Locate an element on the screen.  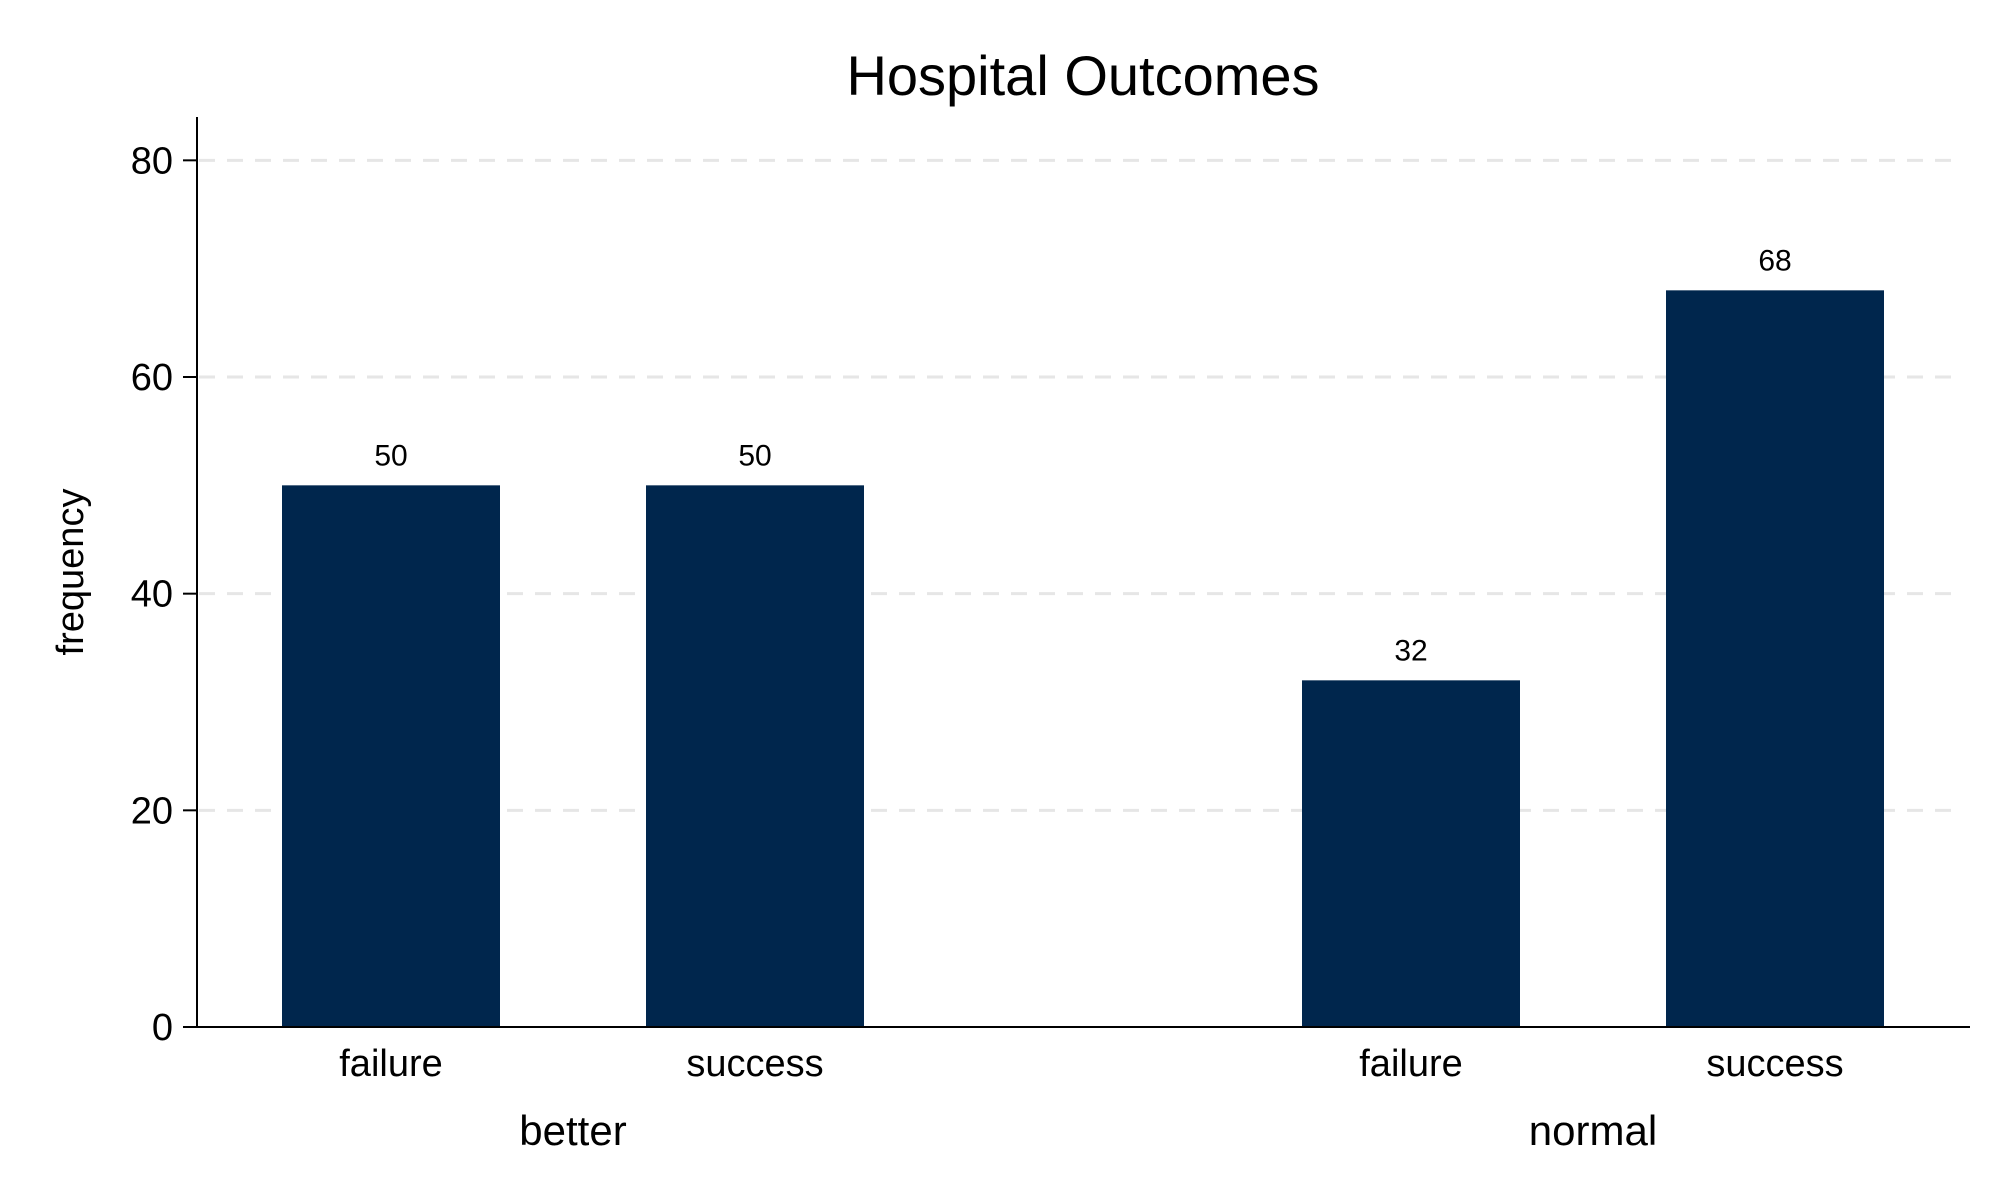
group-label: normal is located at coordinates (1593, 1130).